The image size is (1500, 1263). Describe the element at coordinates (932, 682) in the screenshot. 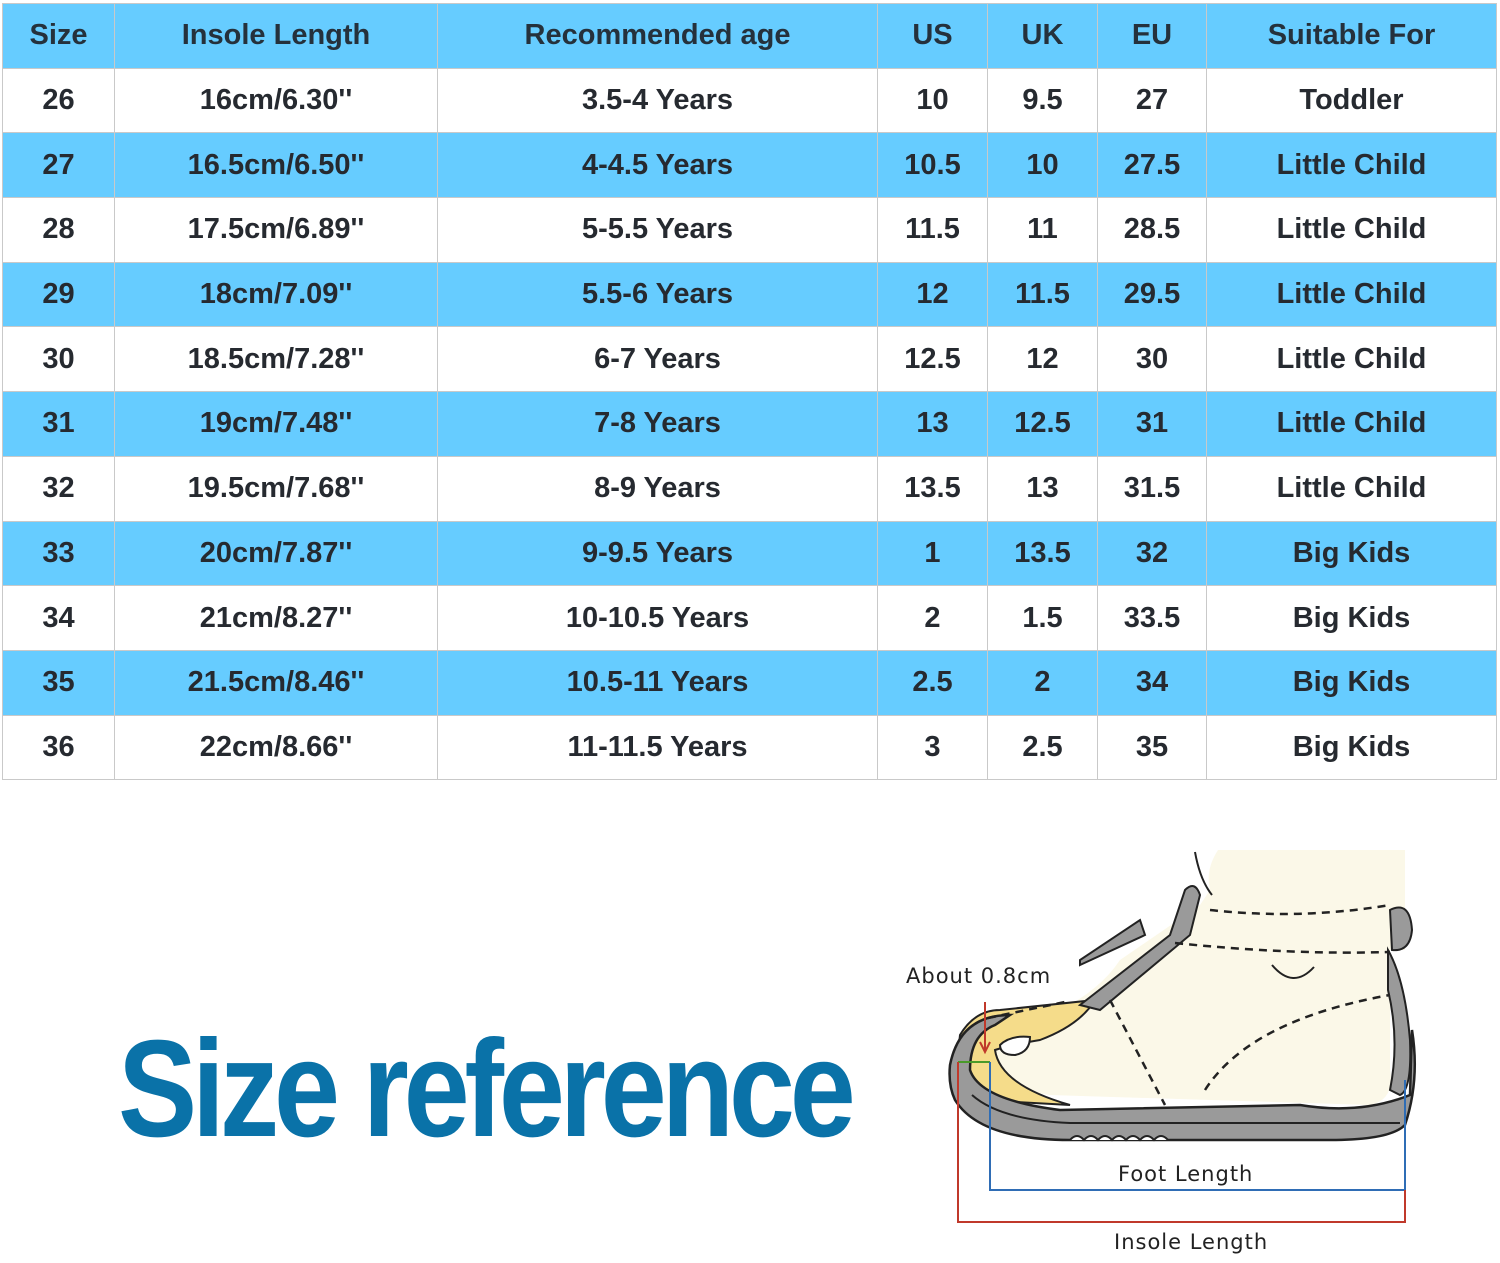

I see `cell-us: 2.5` at that location.